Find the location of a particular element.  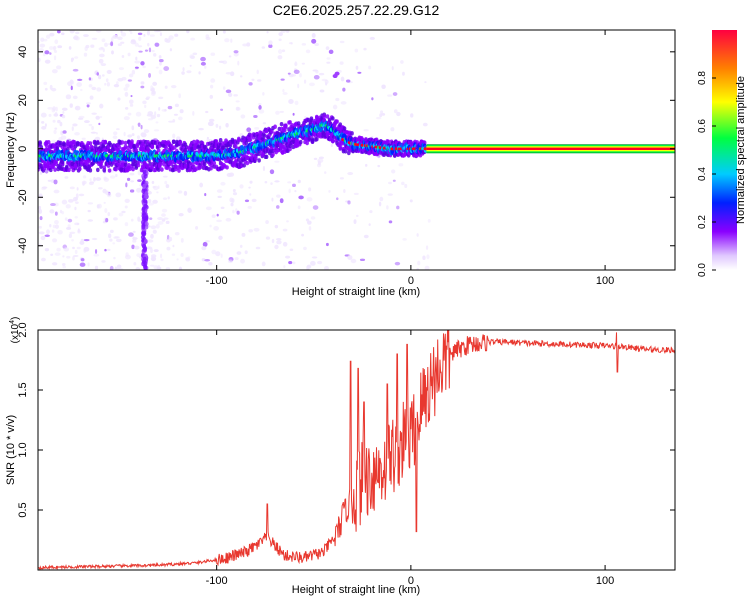

spectrogram-x-tick-label: -100 is located at coordinates (217, 281).